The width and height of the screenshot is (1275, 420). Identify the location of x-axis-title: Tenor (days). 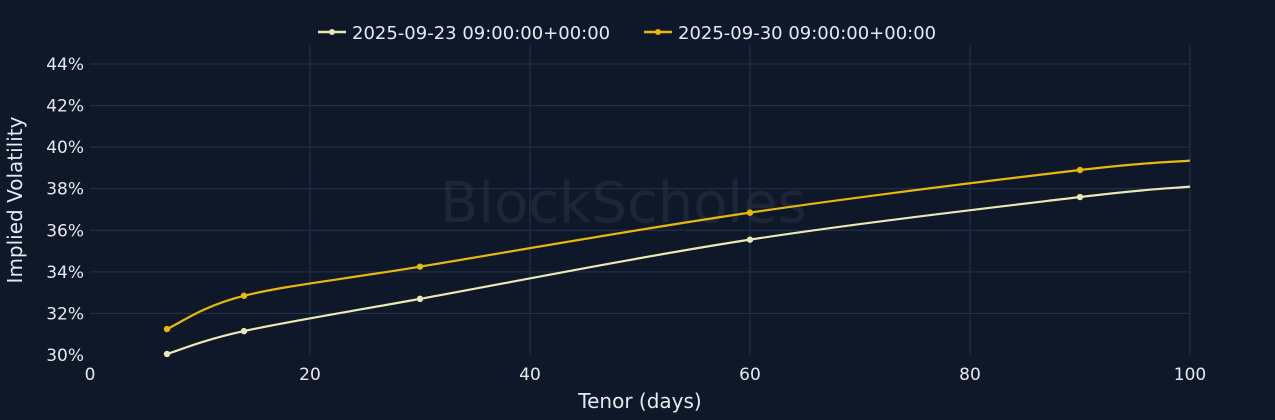
(639, 401).